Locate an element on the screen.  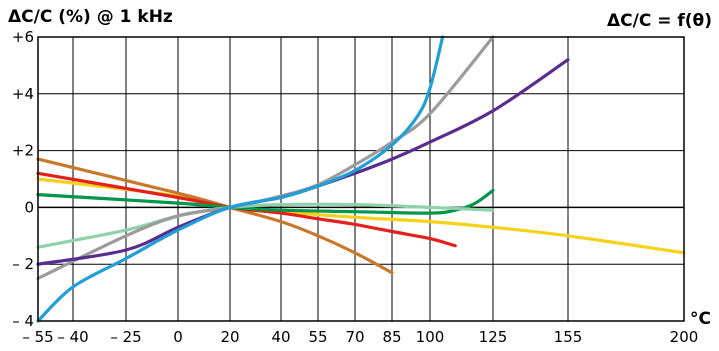
x-tick-label: 0 is located at coordinates (178, 337).